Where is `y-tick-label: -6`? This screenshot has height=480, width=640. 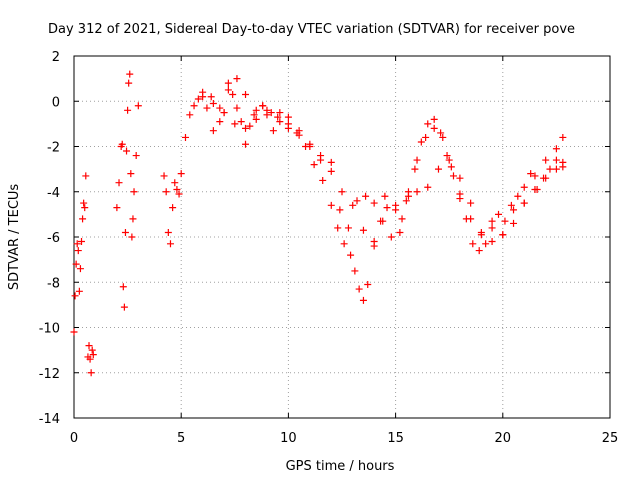 y-tick-label: -6 is located at coordinates (53, 238).